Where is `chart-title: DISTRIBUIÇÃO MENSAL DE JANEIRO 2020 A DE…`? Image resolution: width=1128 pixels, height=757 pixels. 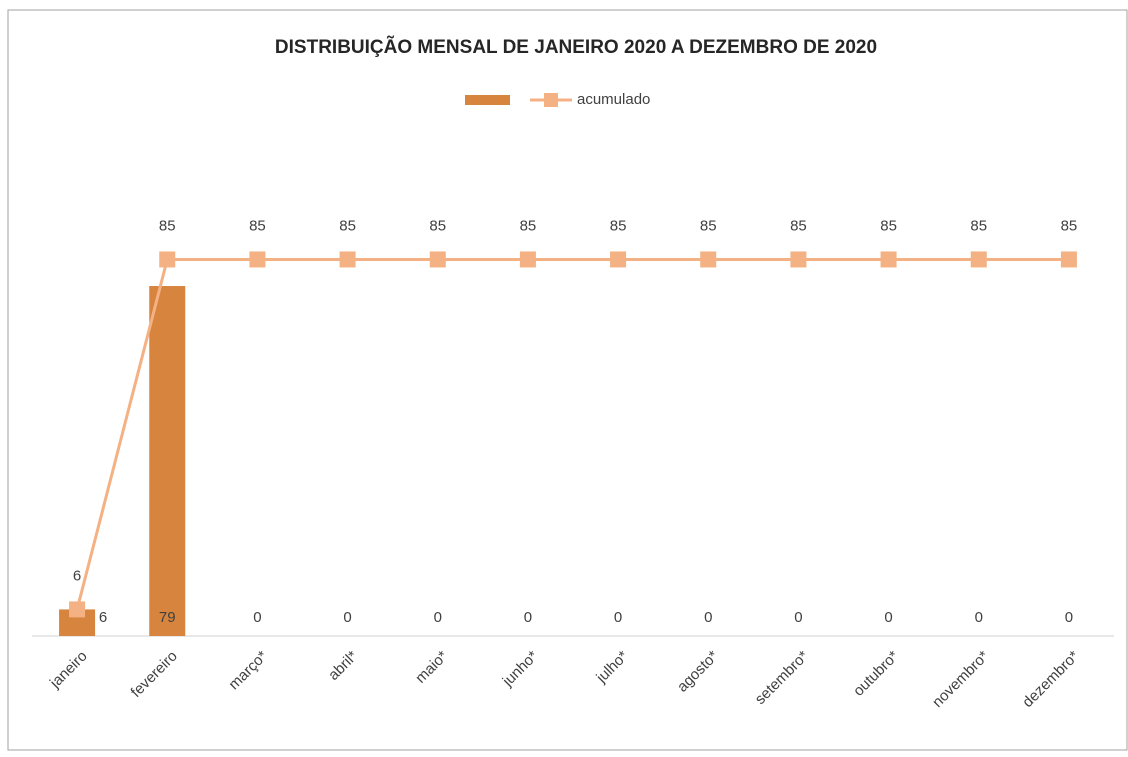 chart-title: DISTRIBUIÇÃO MENSAL DE JANEIRO 2020 A DE… is located at coordinates (576, 47).